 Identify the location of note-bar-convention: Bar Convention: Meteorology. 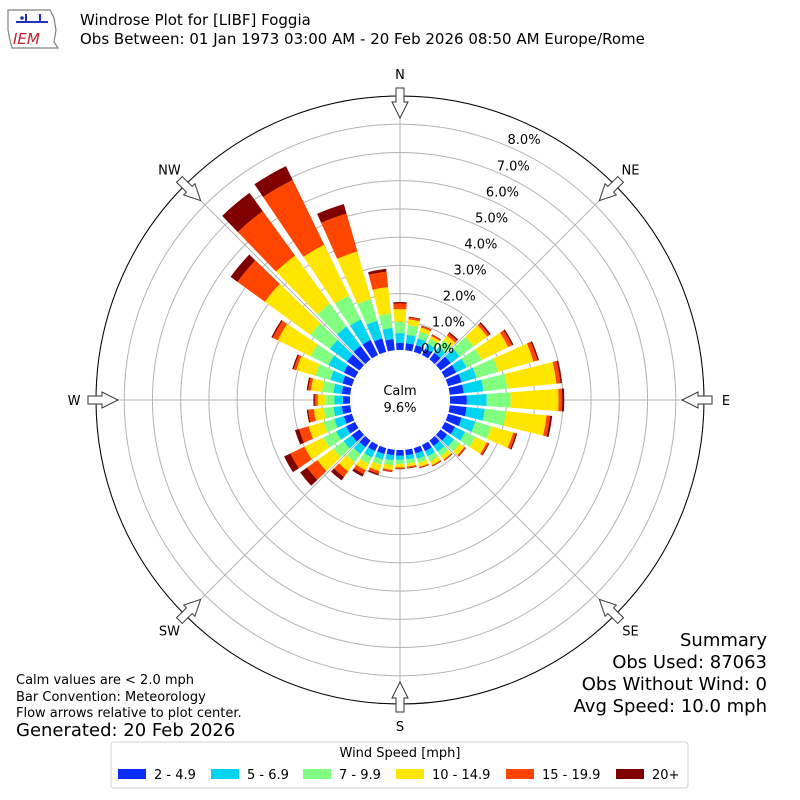
(111, 697).